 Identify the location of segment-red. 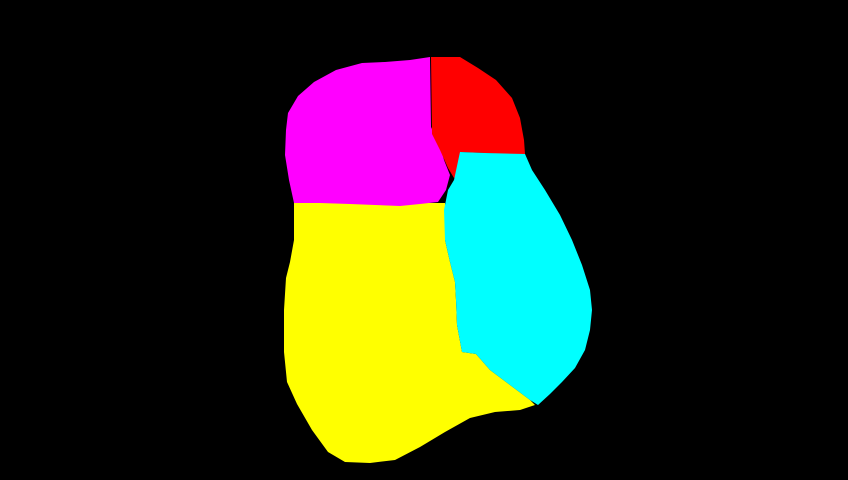
(478, 117).